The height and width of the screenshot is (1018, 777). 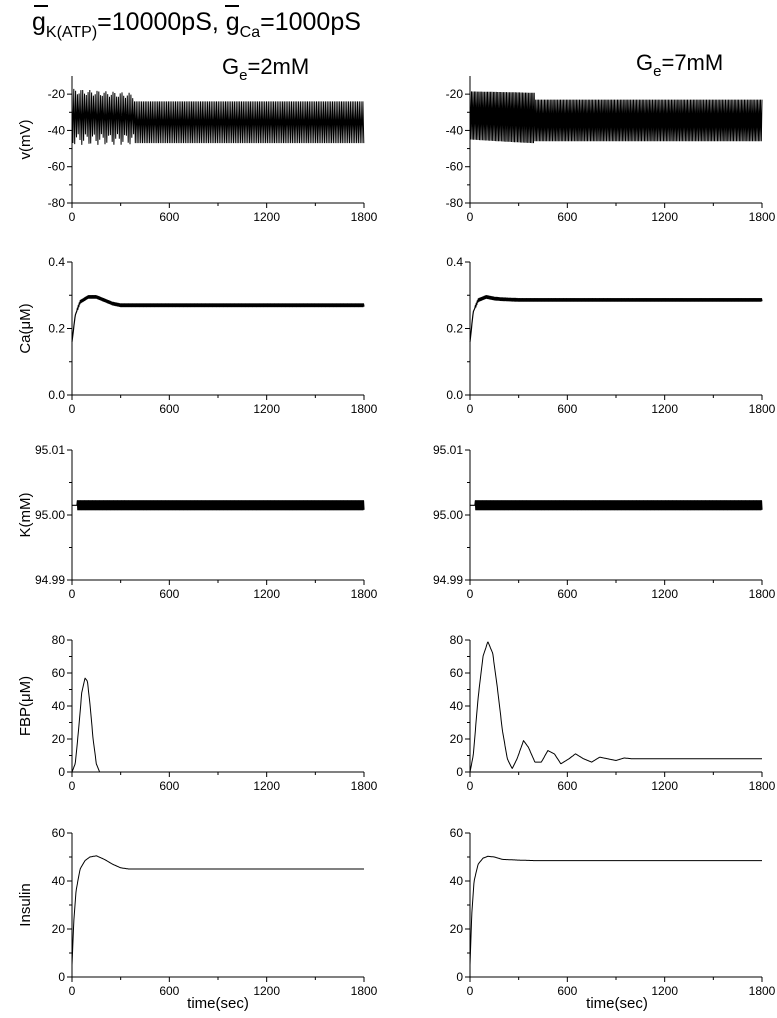 I want to click on column-title-left: Ge=2mM, so click(x=265, y=69).